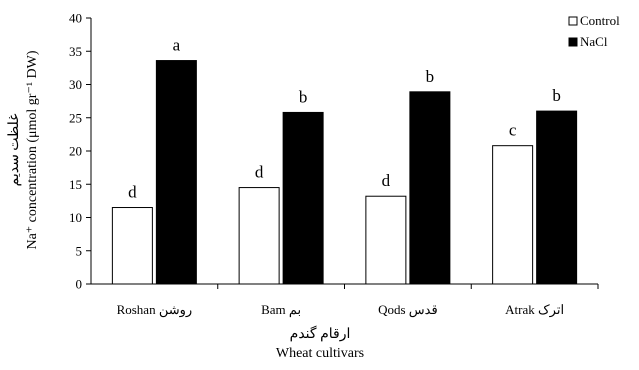  I want to click on y-tick-label: 25, so click(75, 117).